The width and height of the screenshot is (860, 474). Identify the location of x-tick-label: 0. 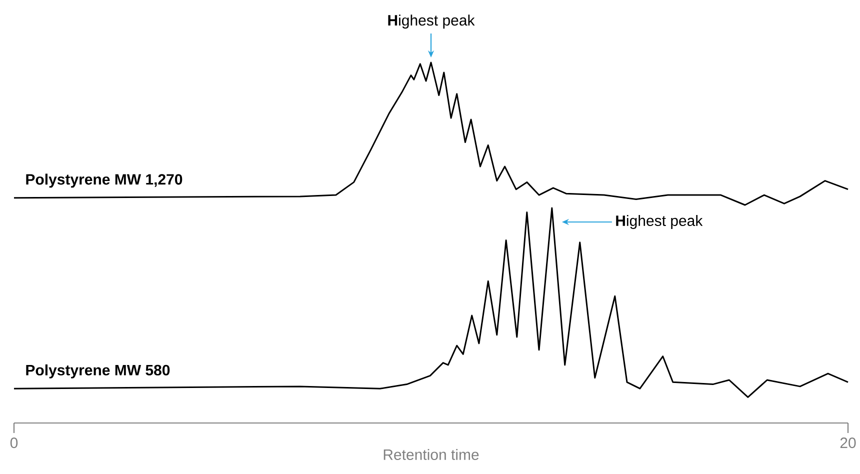
(14, 443).